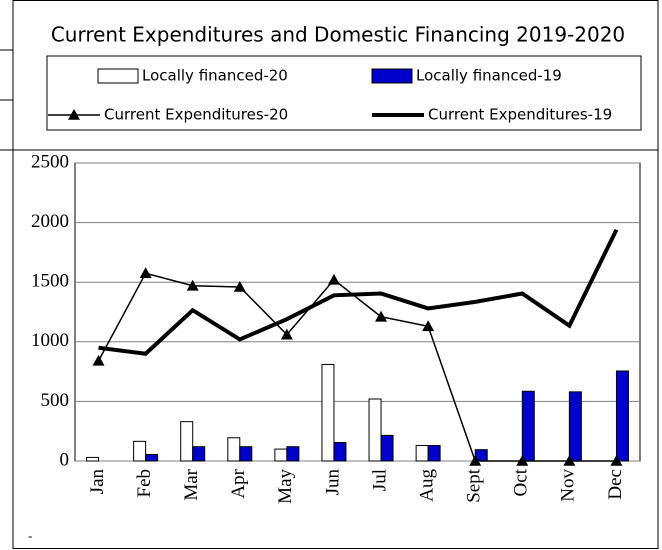 The height and width of the screenshot is (550, 662). I want to click on x-tick-label: Jul, so click(379, 480).